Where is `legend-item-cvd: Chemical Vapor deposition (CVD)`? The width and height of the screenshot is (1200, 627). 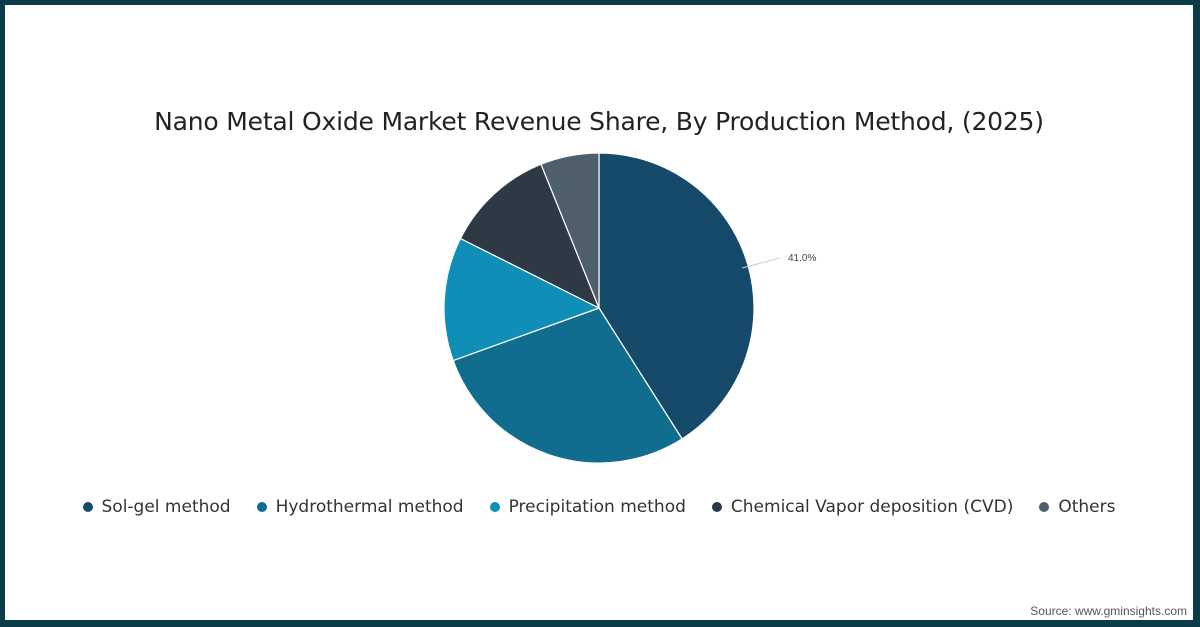
legend-item-cvd: Chemical Vapor deposition (CVD) is located at coordinates (862, 507).